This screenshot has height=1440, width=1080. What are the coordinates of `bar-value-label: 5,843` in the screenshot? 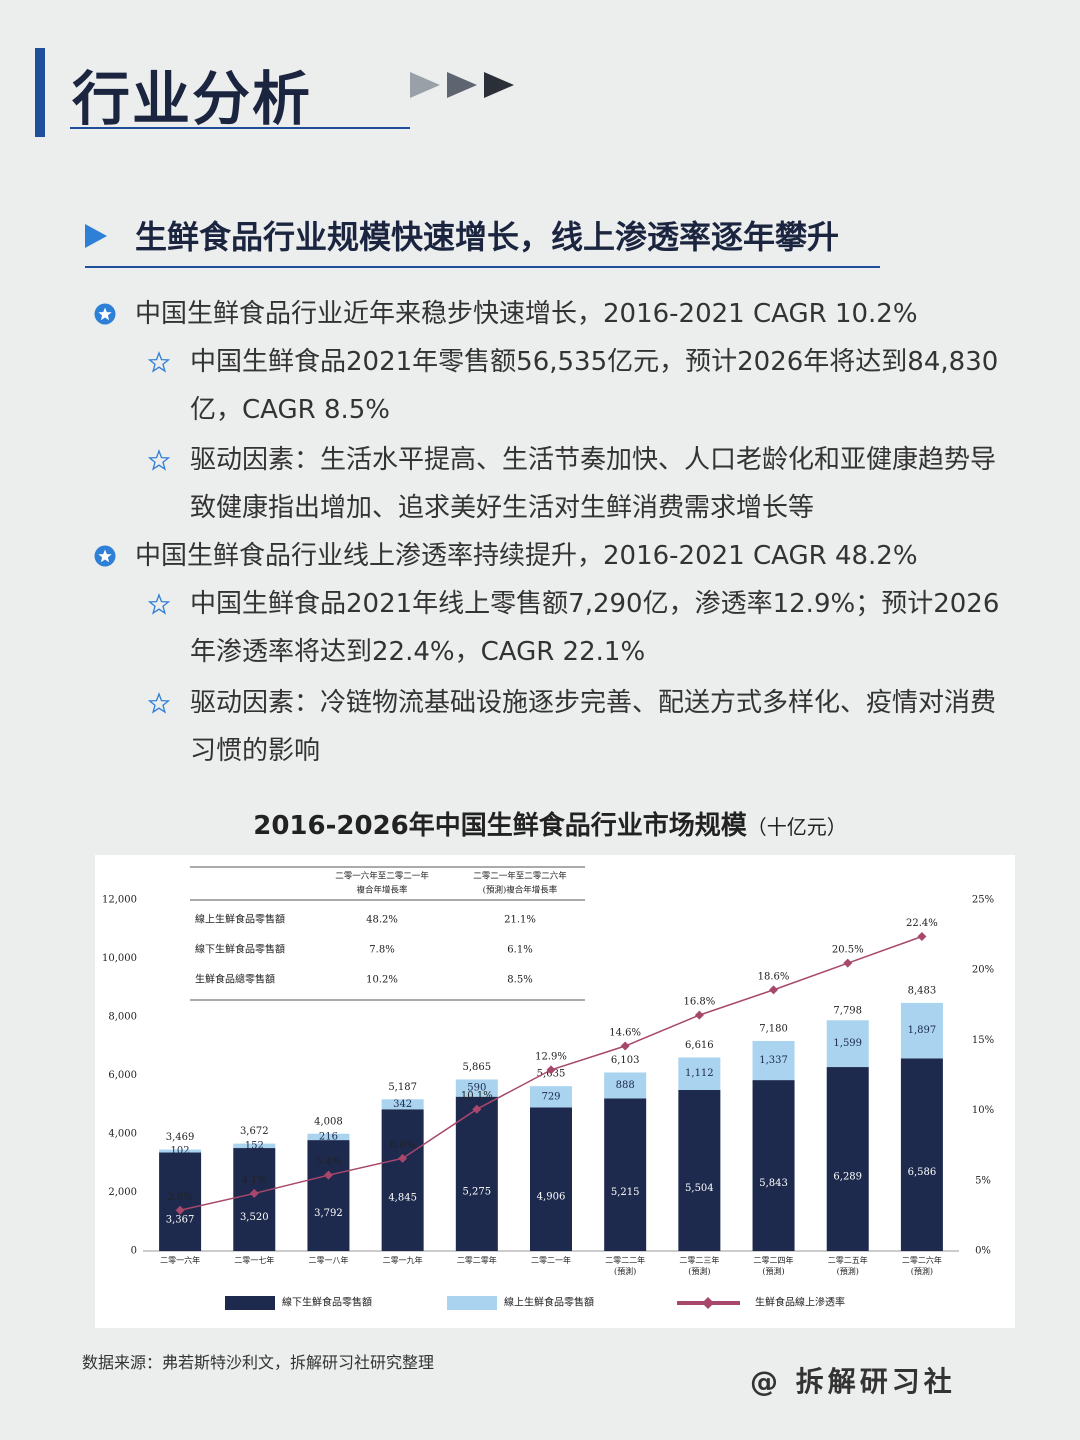 It's located at (773, 1183).